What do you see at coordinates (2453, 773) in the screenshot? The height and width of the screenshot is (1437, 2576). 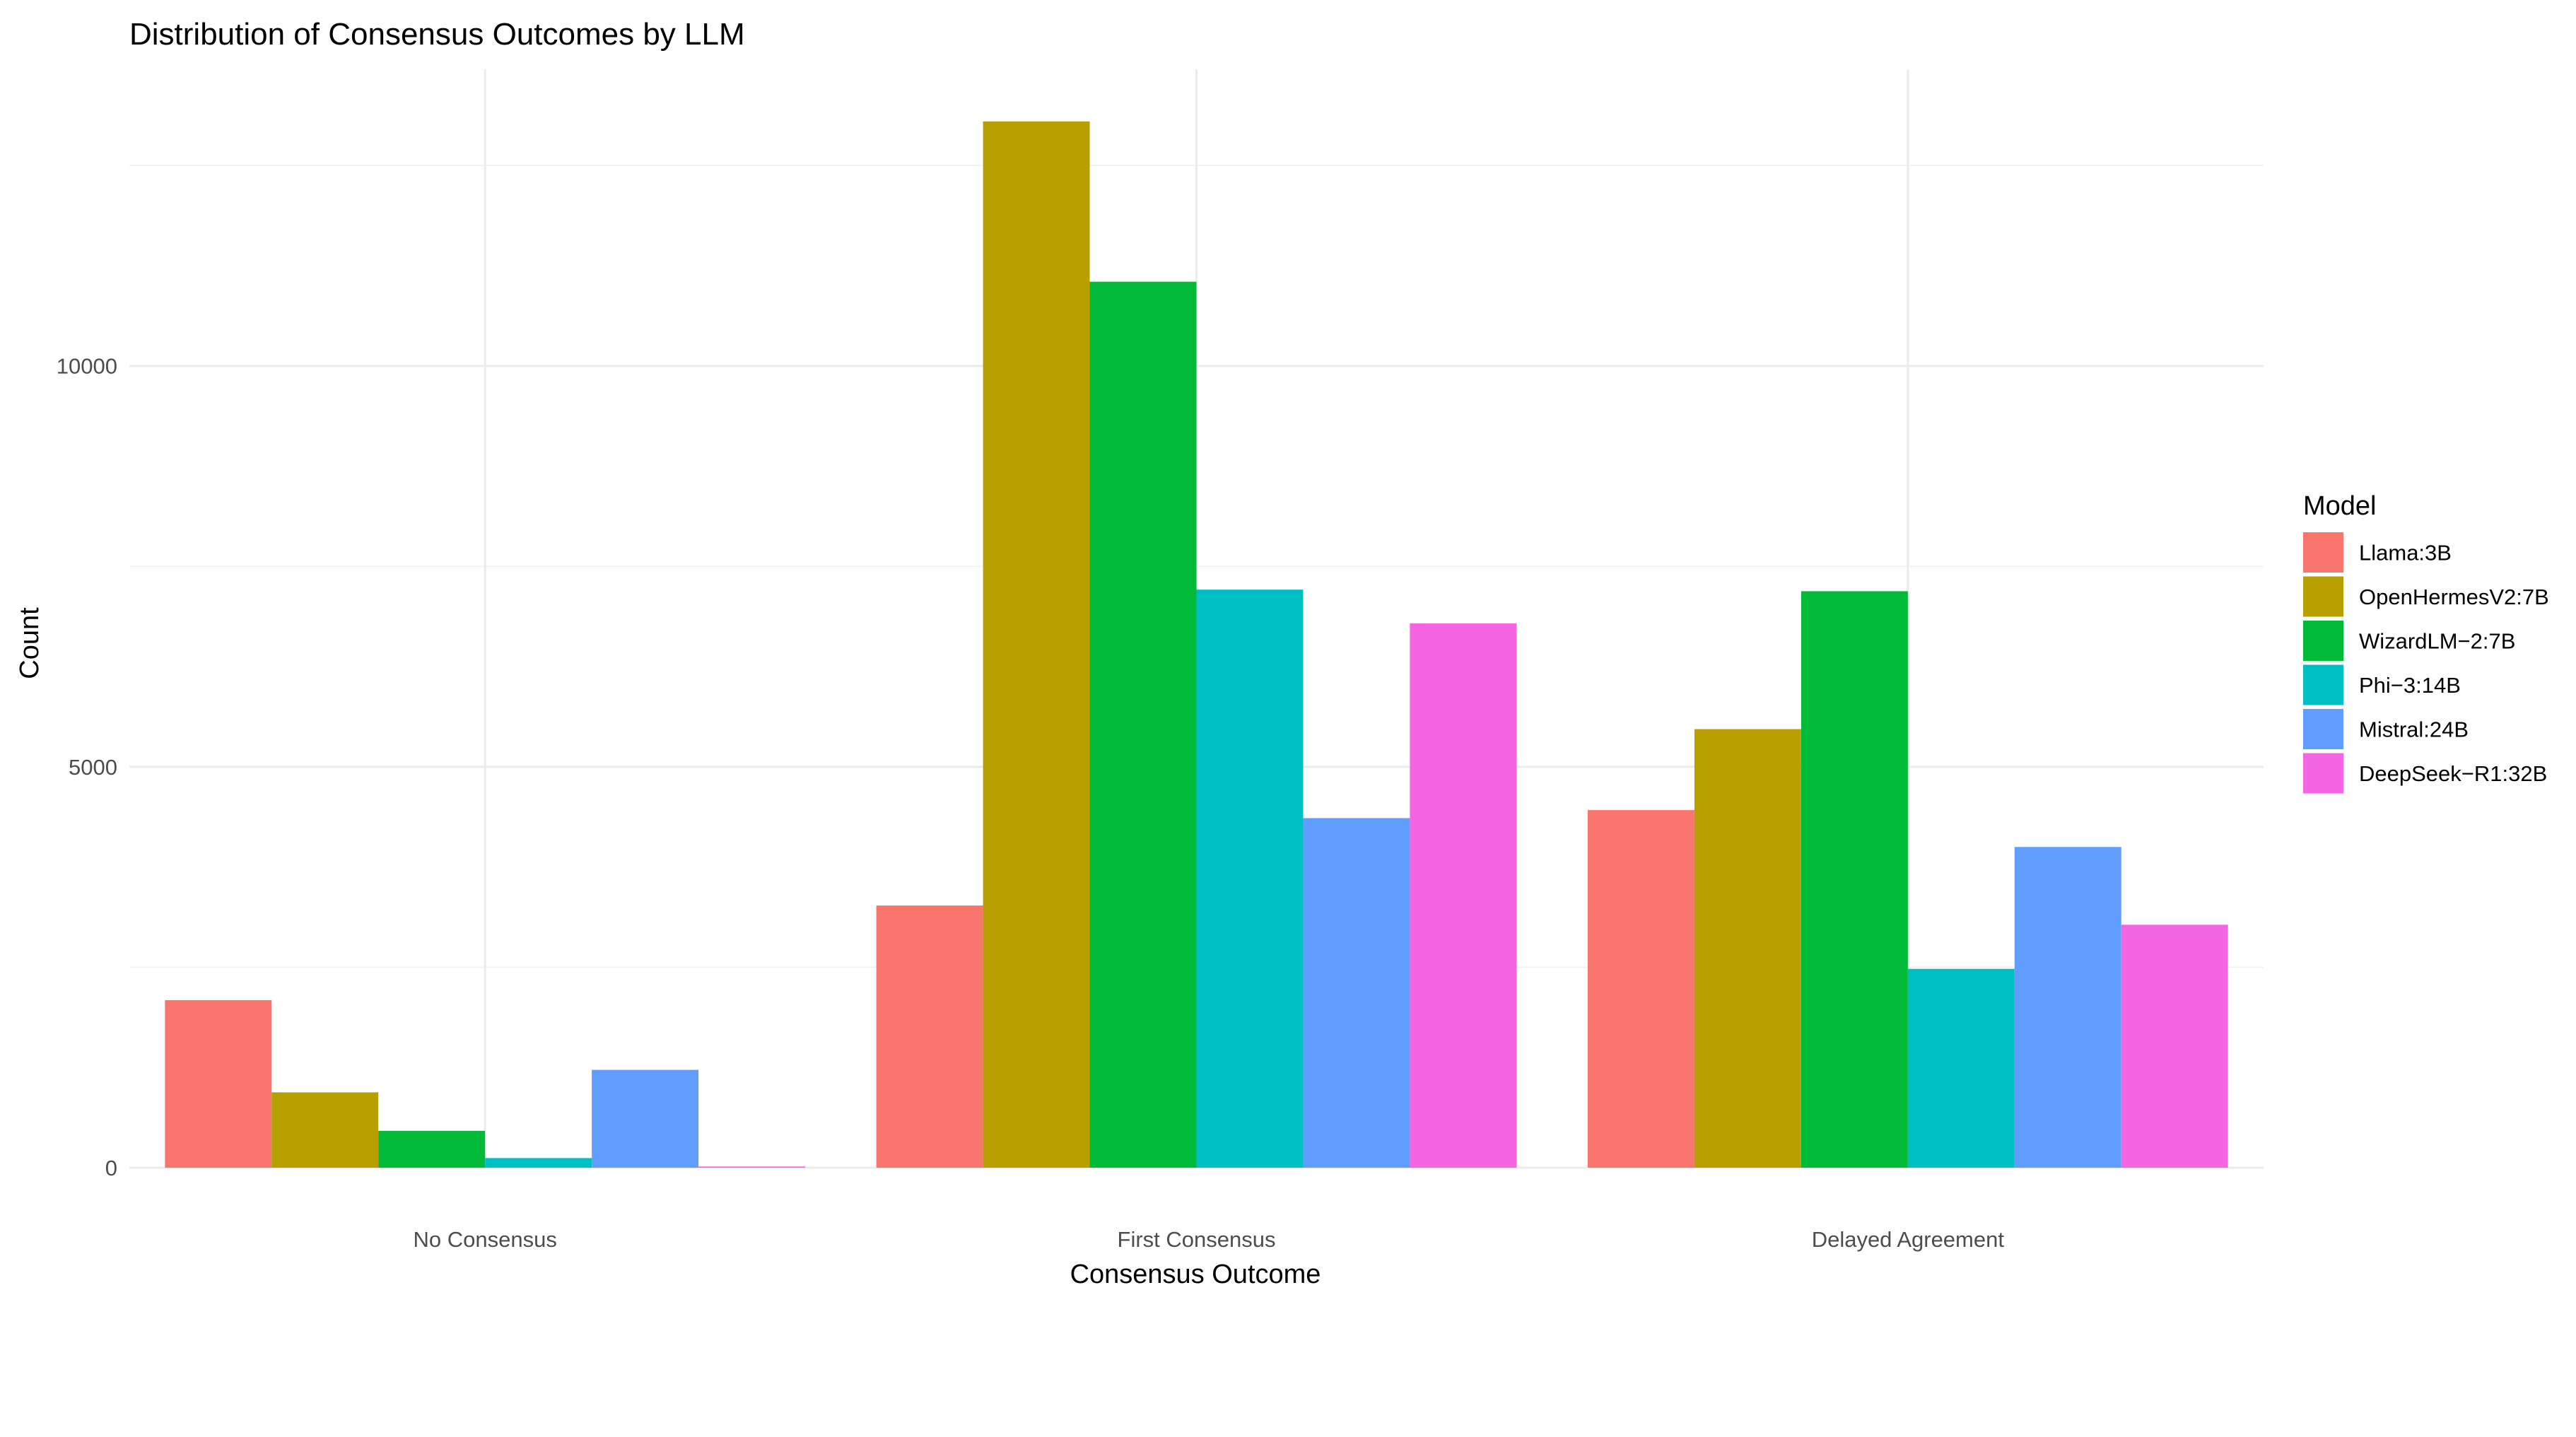 I see `legend-label: DeepSeek−R1:32B` at bounding box center [2453, 773].